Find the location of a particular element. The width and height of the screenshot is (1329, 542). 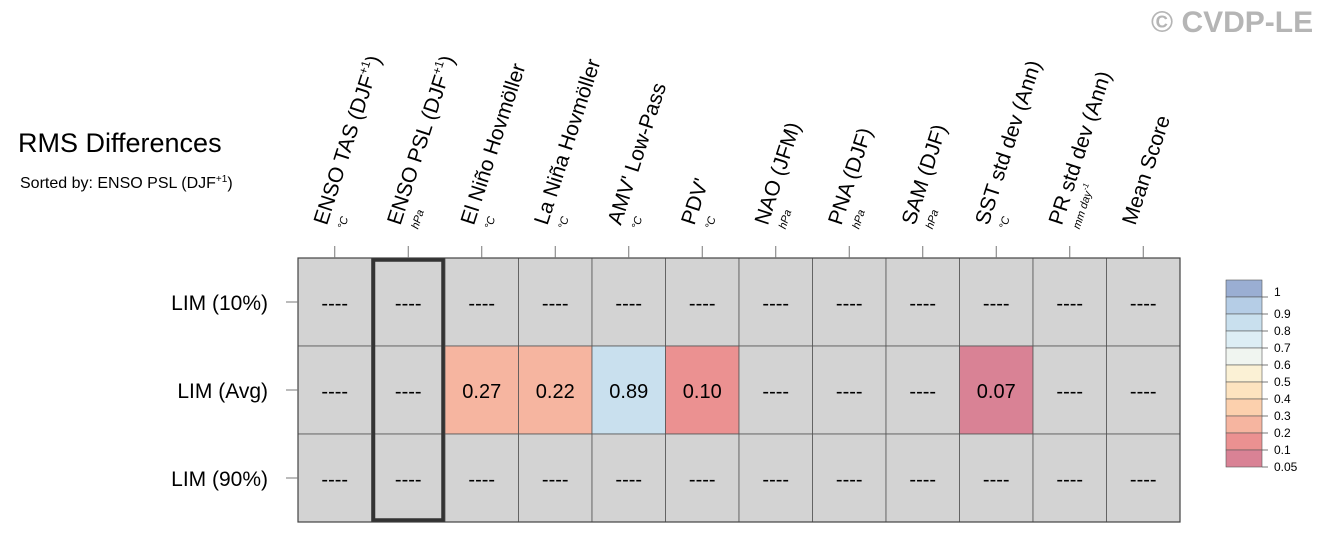

column-unit-text: hPa is located at coordinates (932, 219).